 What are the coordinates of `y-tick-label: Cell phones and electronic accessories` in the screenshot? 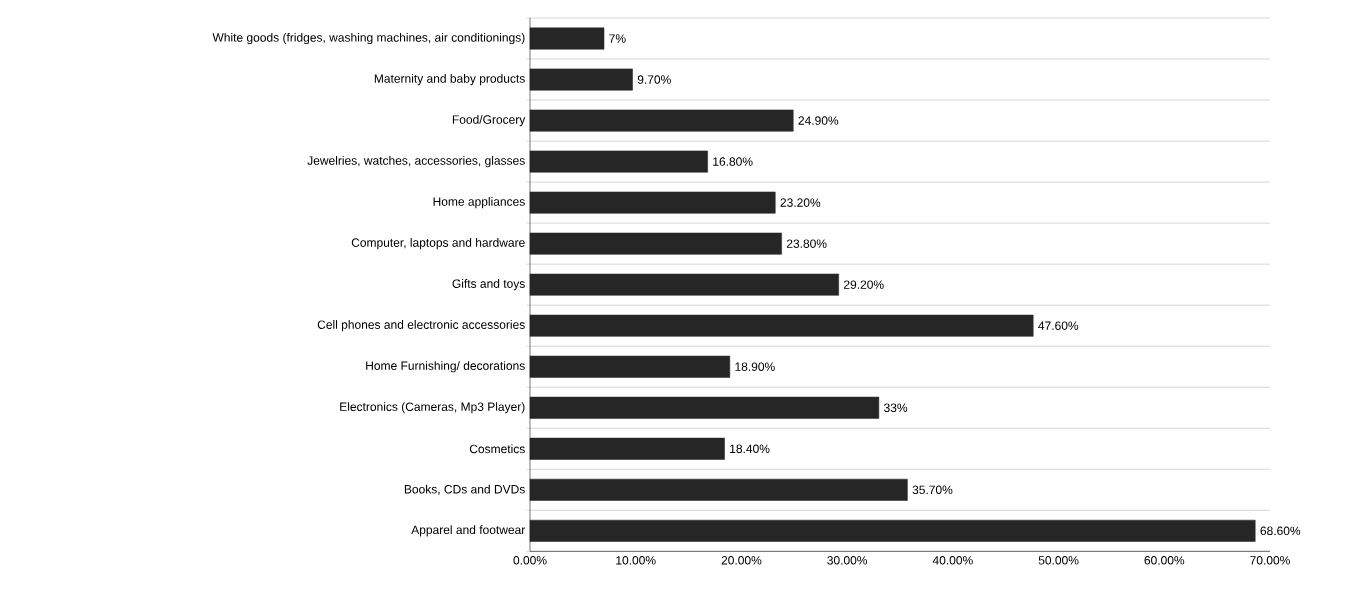 It's located at (421, 326).